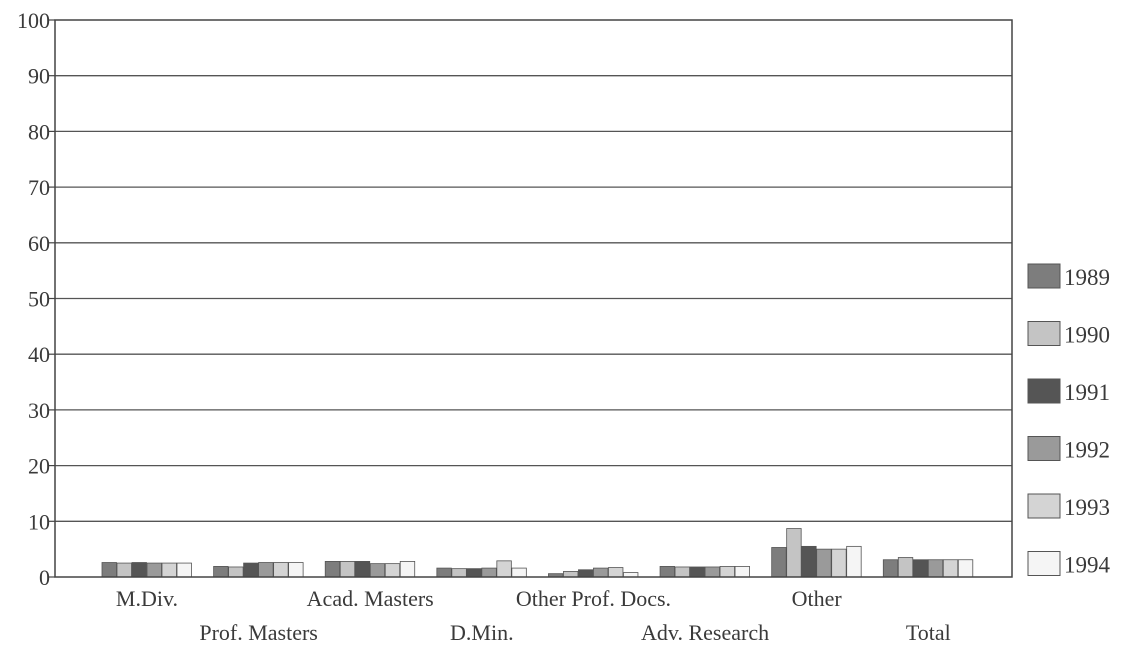 The width and height of the screenshot is (1132, 648). What do you see at coordinates (33, 20) in the screenshot?
I see `y-tick-label: 100` at bounding box center [33, 20].